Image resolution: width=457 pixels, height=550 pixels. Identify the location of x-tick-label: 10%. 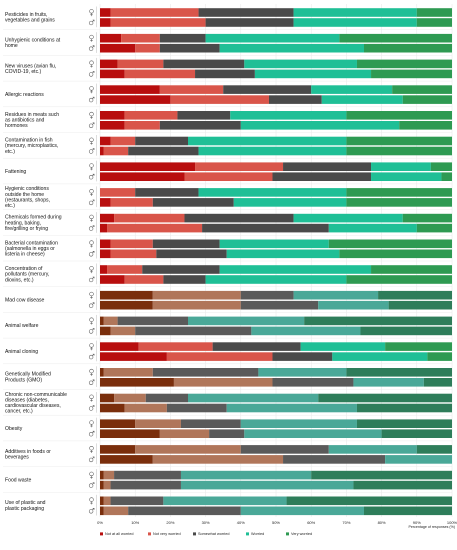
(135, 522).